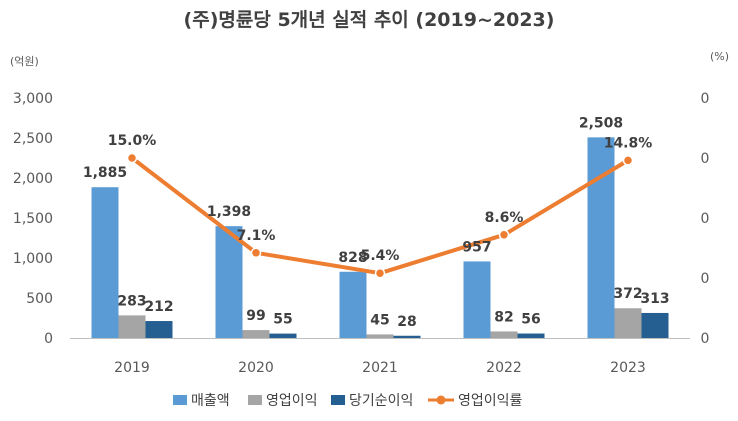 The width and height of the screenshot is (738, 421). What do you see at coordinates (379, 320) in the screenshot?
I see `bar-label: 45` at bounding box center [379, 320].